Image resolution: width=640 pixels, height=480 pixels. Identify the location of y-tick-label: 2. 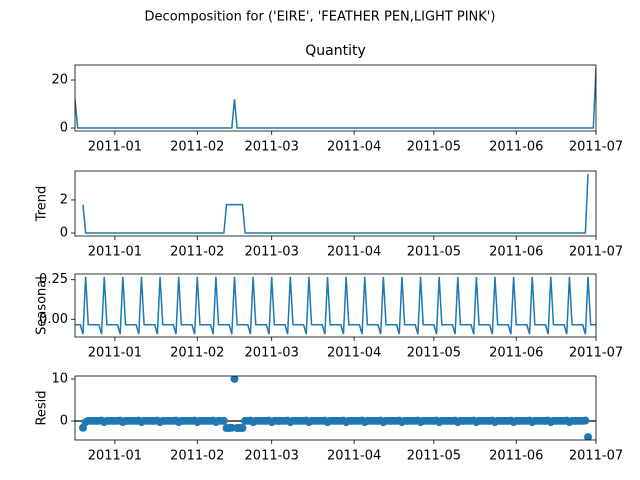
(64, 199).